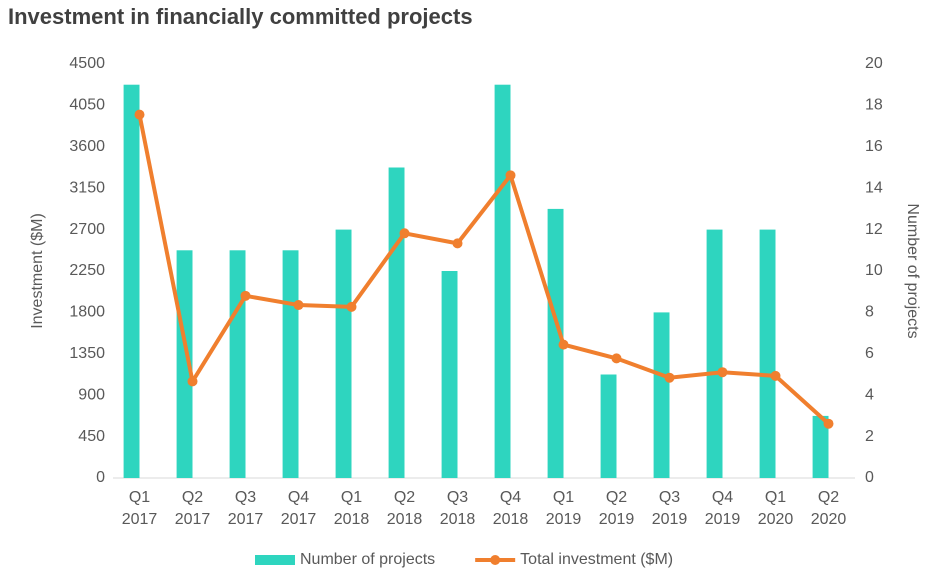 The width and height of the screenshot is (933, 582). Describe the element at coordinates (874, 63) in the screenshot. I see `y2-tick-label: 20` at that location.